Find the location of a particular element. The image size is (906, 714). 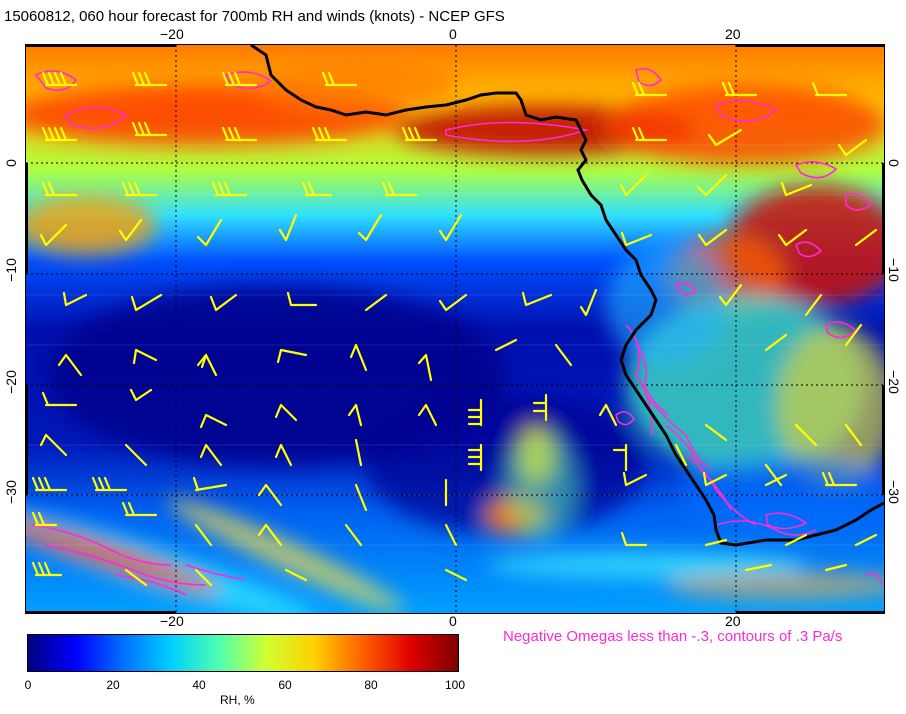

colorbar-tick-60: 60 is located at coordinates (285, 685).